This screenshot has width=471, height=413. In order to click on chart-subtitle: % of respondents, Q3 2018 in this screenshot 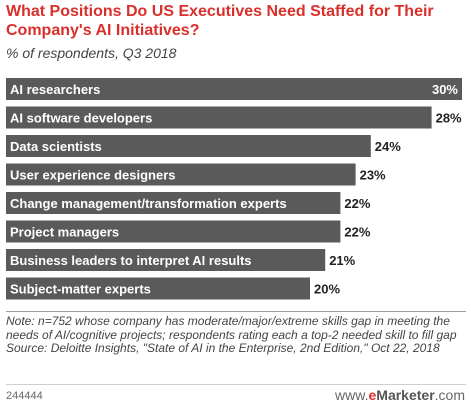, I will do `click(91, 53)`.